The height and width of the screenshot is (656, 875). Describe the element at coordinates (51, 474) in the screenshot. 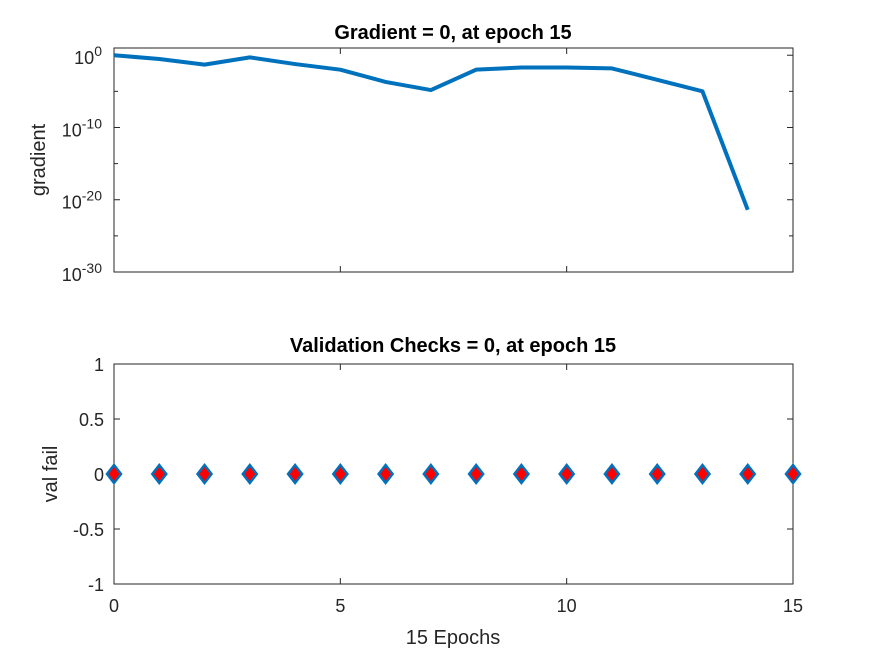

I see `validation-y-axis-label: val fail` at that location.